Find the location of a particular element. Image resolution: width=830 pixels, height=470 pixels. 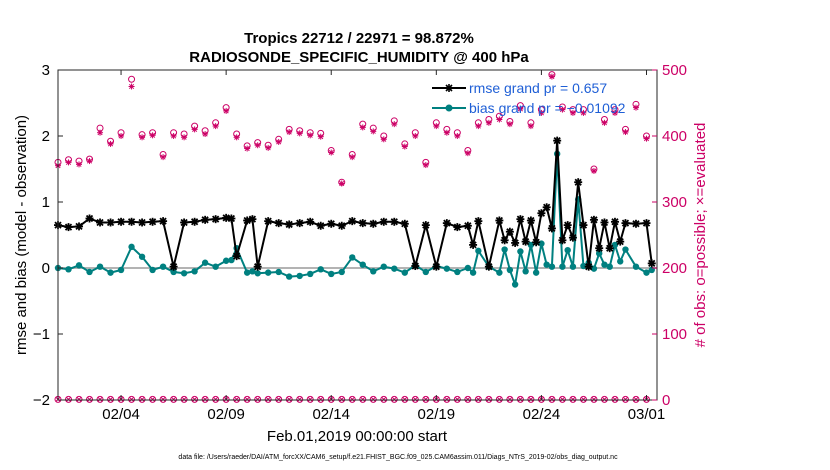

x-tick-label: 02/14 is located at coordinates (331, 414).